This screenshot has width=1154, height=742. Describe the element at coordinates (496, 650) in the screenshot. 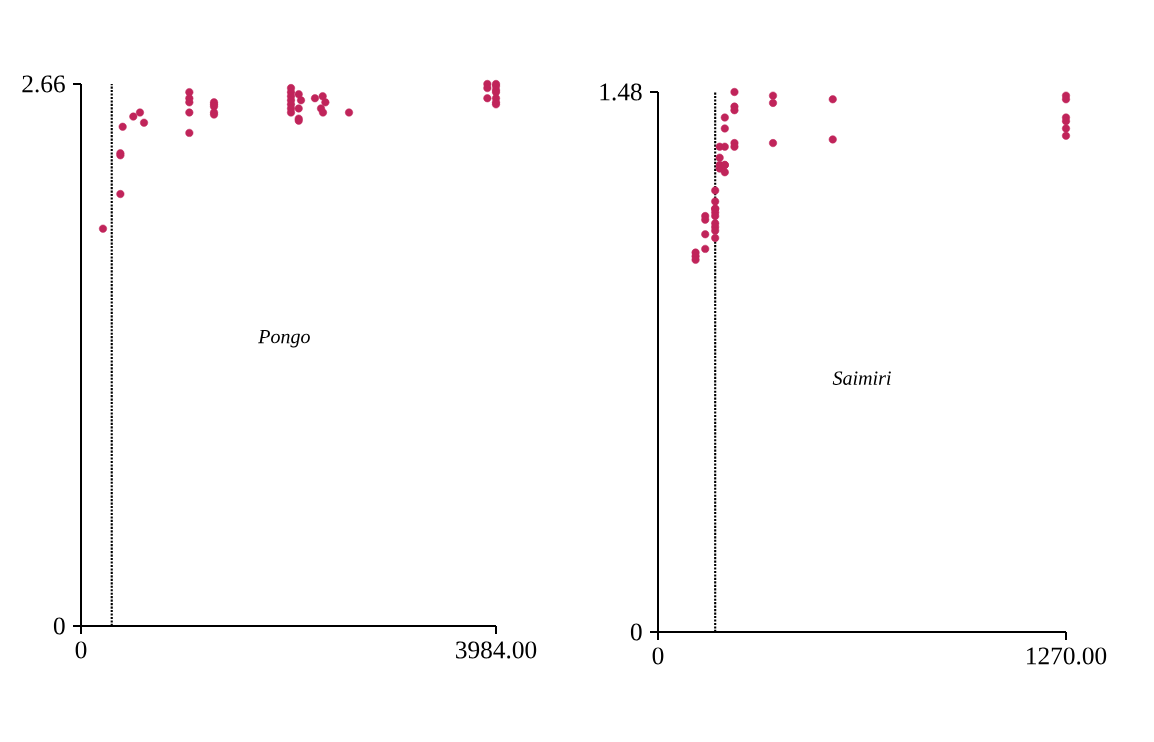

I see `x-tick-label: 3984.00` at that location.